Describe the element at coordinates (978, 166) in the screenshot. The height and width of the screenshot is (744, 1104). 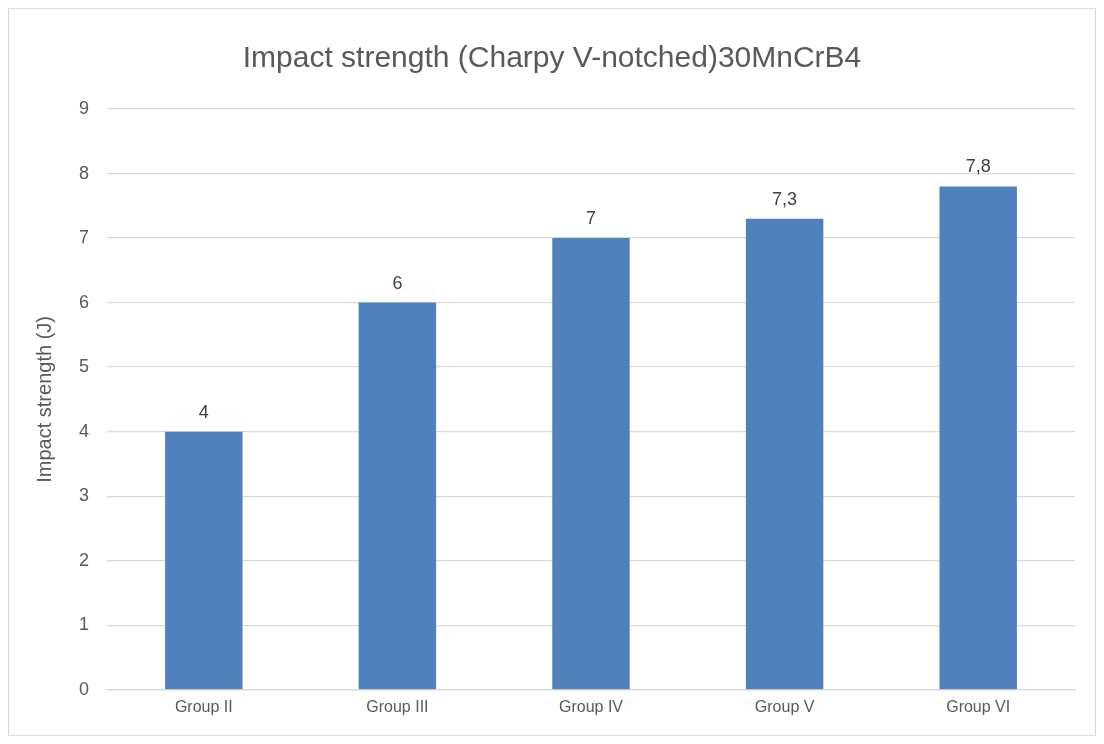
I see `data-label: 7,8` at that location.